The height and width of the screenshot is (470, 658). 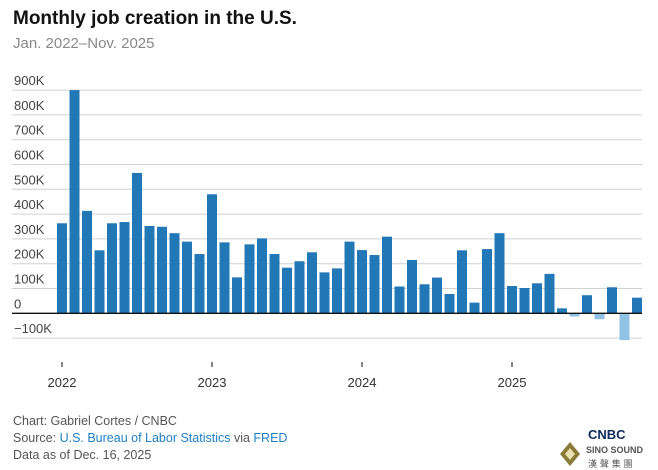 What do you see at coordinates (29, 155) in the screenshot?
I see `y-tick-label: 600K` at bounding box center [29, 155].